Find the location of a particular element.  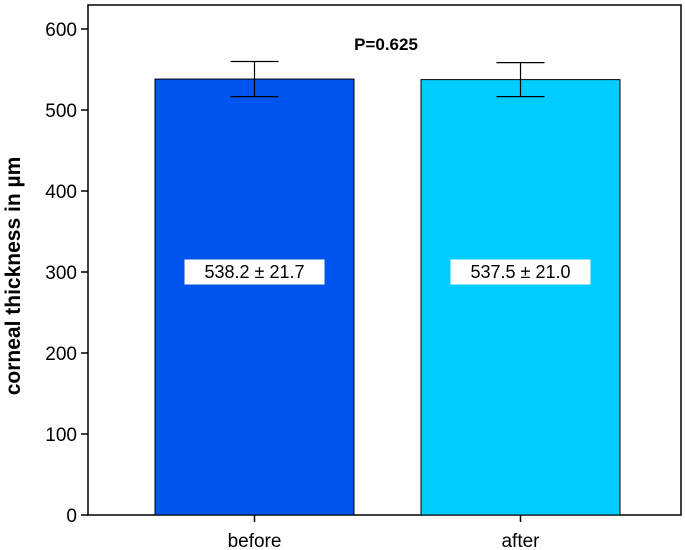

data-label-before: 538.2 ± 21.7 is located at coordinates (255, 272).